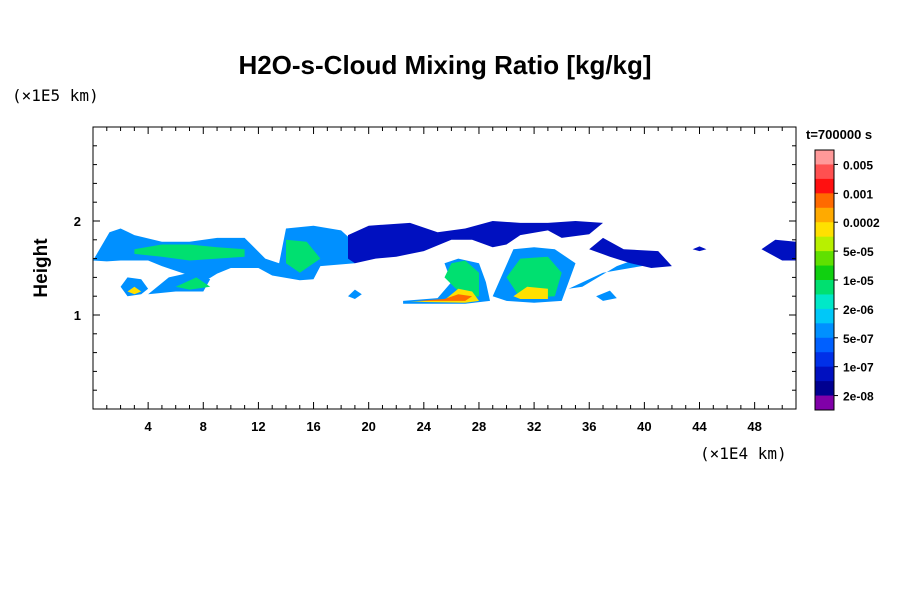 This screenshot has width=900, height=600. I want to click on legend-label: 1e-07, so click(858, 368).